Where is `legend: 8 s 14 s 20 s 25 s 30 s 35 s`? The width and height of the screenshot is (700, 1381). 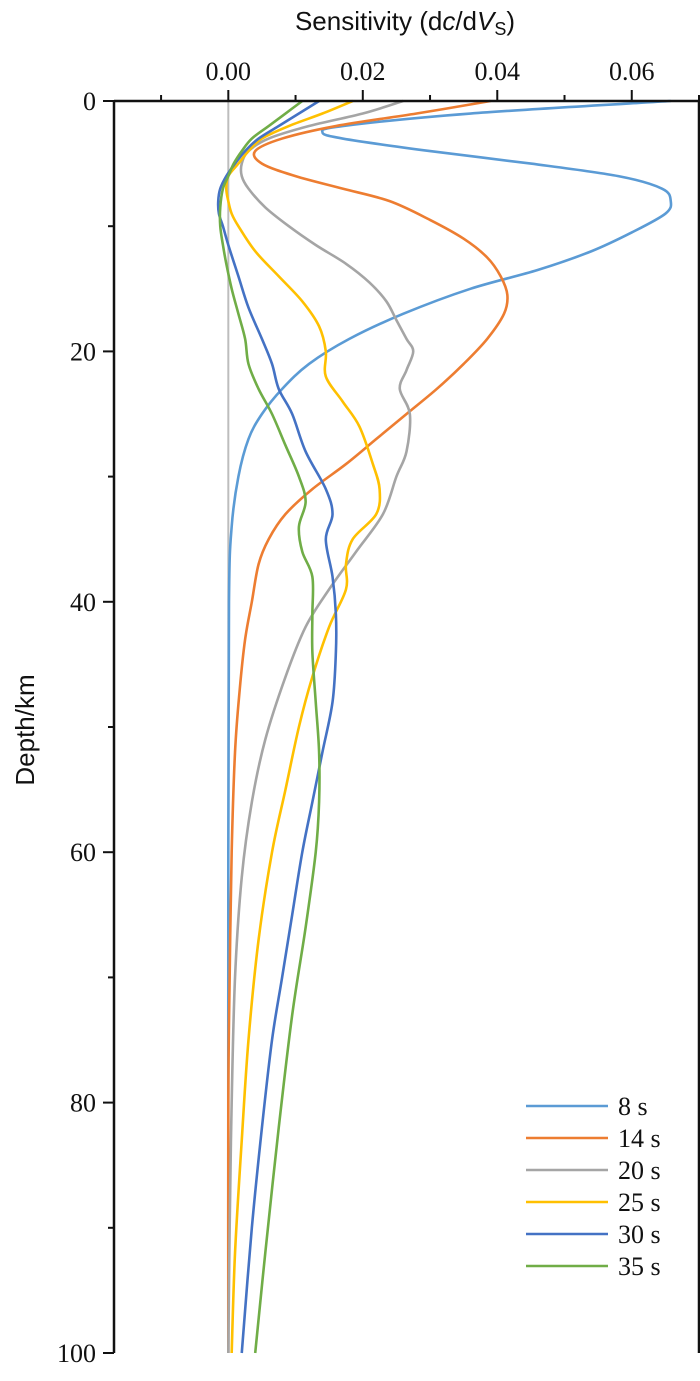
legend: 8 s 14 s 20 s 25 s 30 s 35 s is located at coordinates (593, 1186).